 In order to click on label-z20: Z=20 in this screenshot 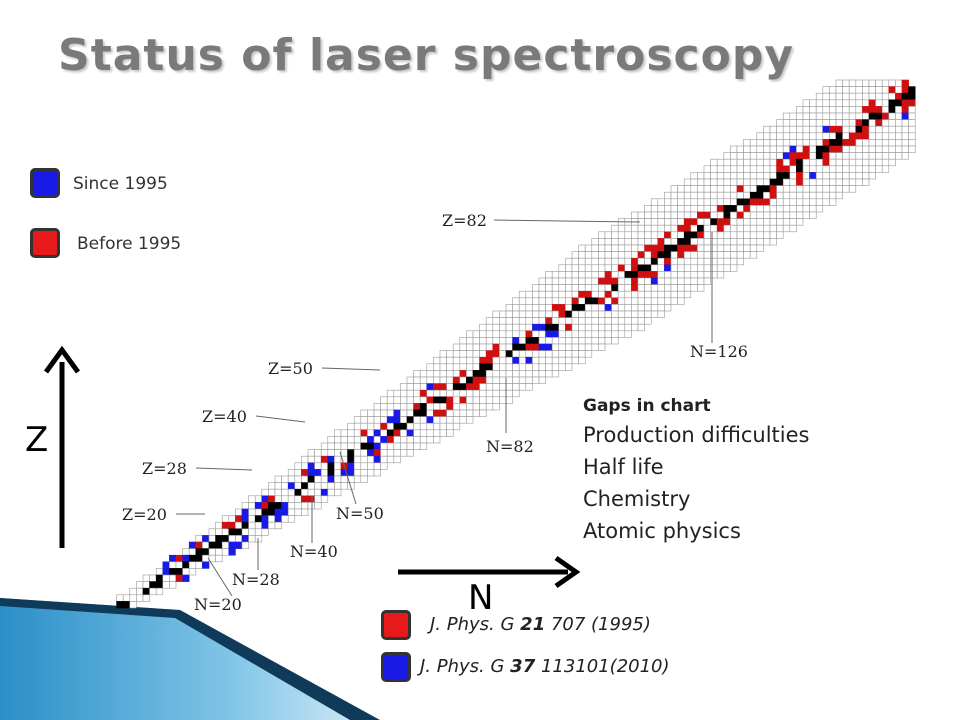, I will do `click(144, 514)`.